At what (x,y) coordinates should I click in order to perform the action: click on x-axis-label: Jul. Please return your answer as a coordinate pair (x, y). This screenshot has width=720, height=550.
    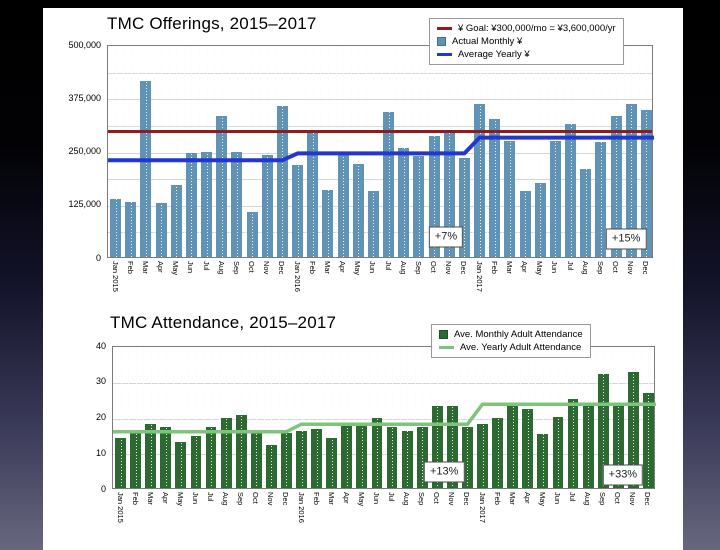
    Looking at the image, I should click on (392, 497).